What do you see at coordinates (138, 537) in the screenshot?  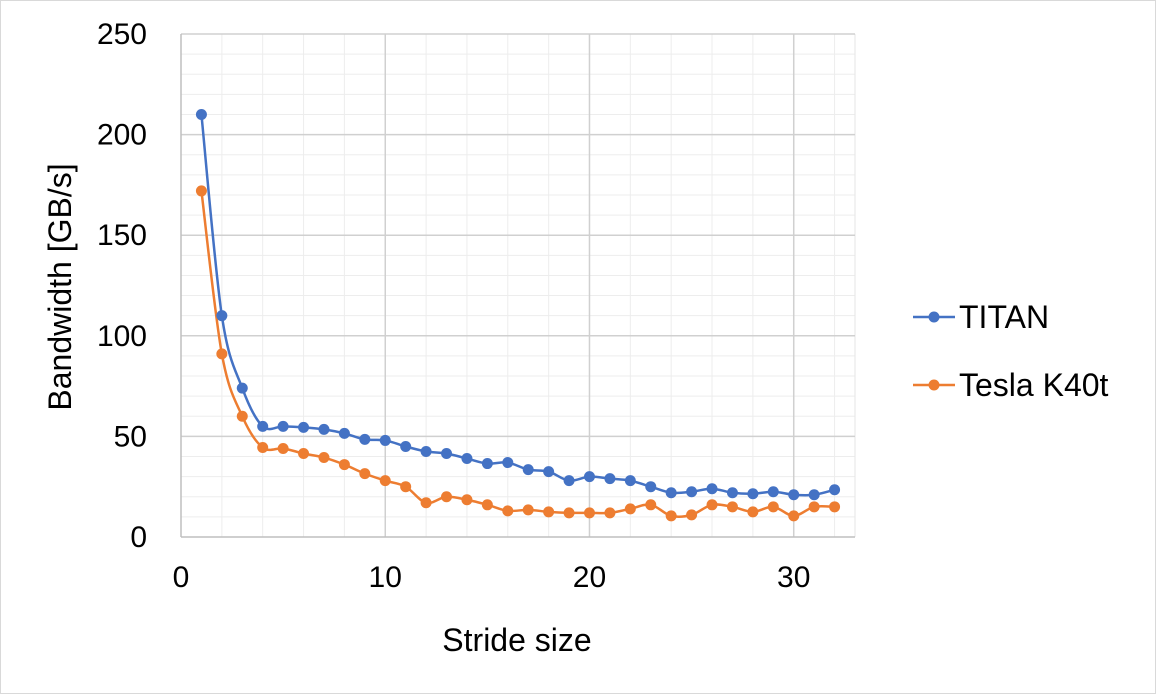 I see `y-tick-label: 0` at bounding box center [138, 537].